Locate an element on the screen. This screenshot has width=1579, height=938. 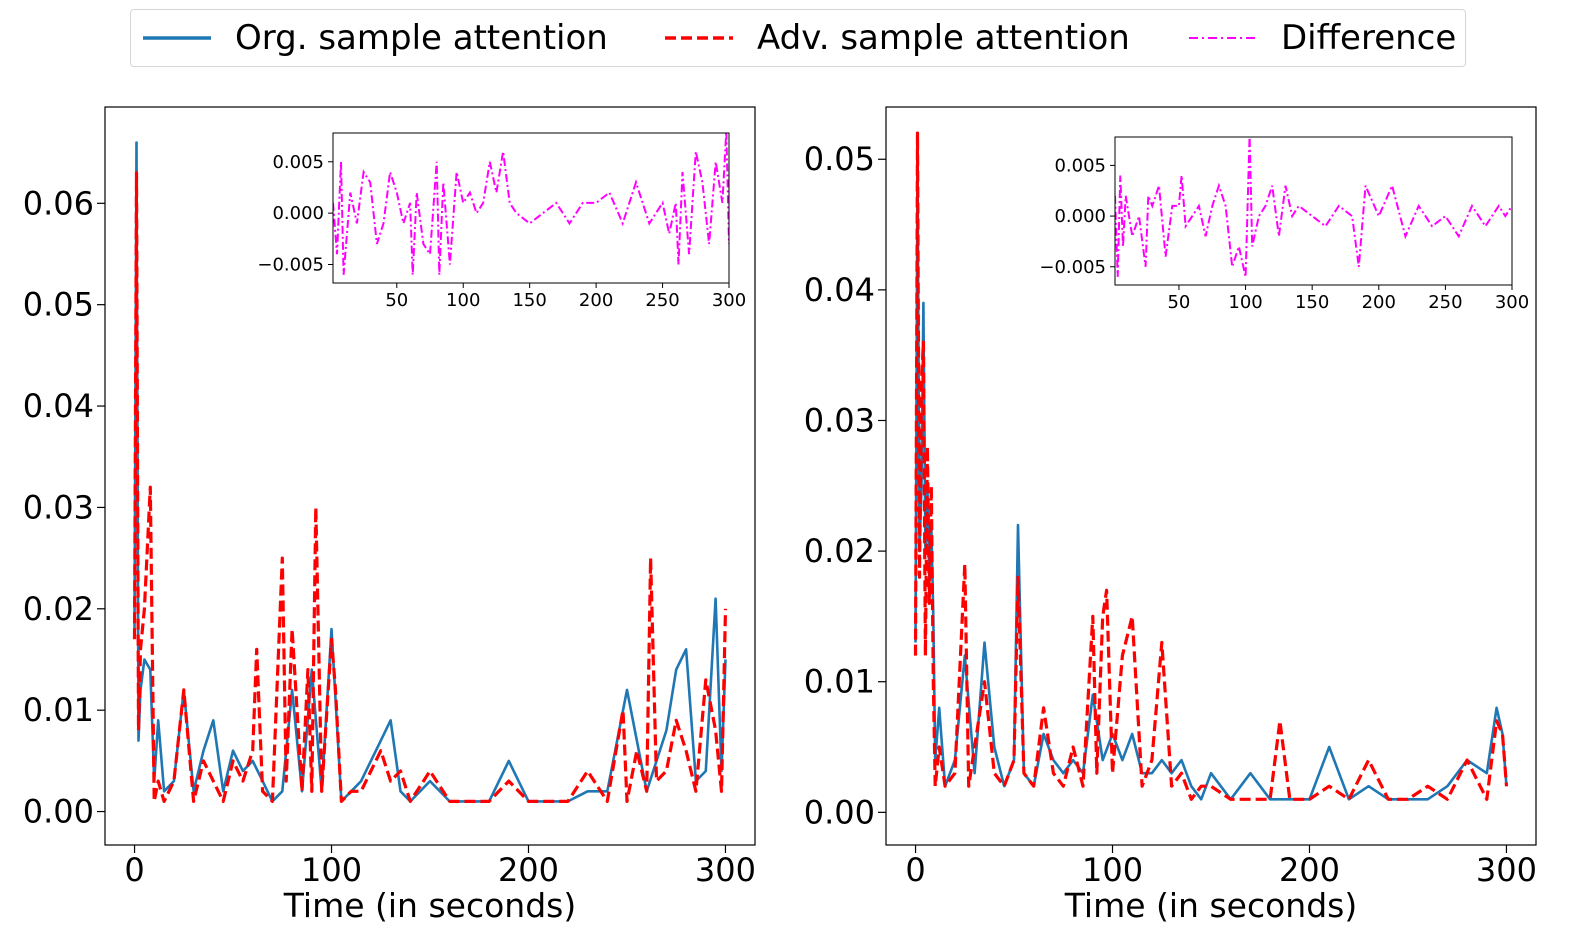
legend-item-adv: Adv. sample attention is located at coordinates (896, 38).